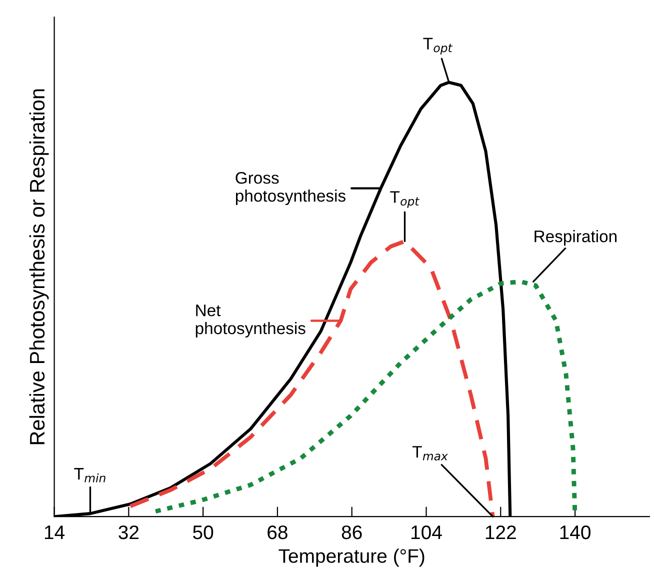 The width and height of the screenshot is (654, 574). I want to click on legend-label: Gross photosynthesis, so click(291, 189).